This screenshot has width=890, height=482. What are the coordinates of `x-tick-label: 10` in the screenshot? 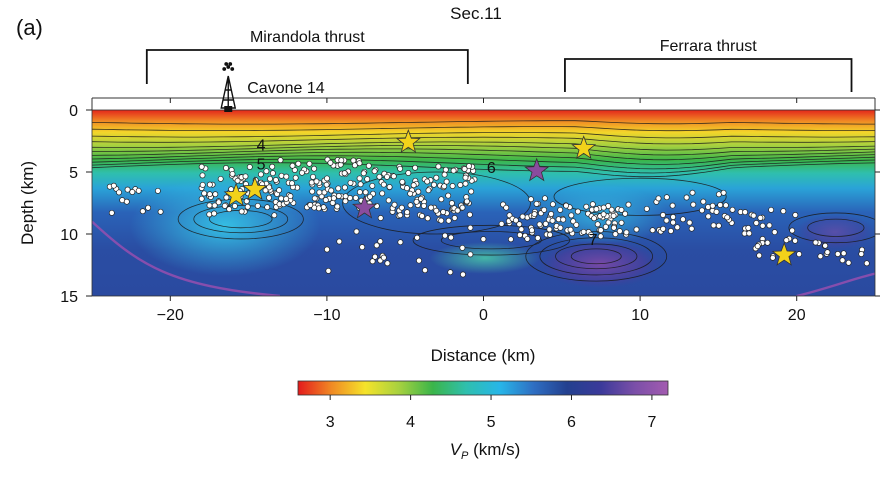 It's located at (640, 315).